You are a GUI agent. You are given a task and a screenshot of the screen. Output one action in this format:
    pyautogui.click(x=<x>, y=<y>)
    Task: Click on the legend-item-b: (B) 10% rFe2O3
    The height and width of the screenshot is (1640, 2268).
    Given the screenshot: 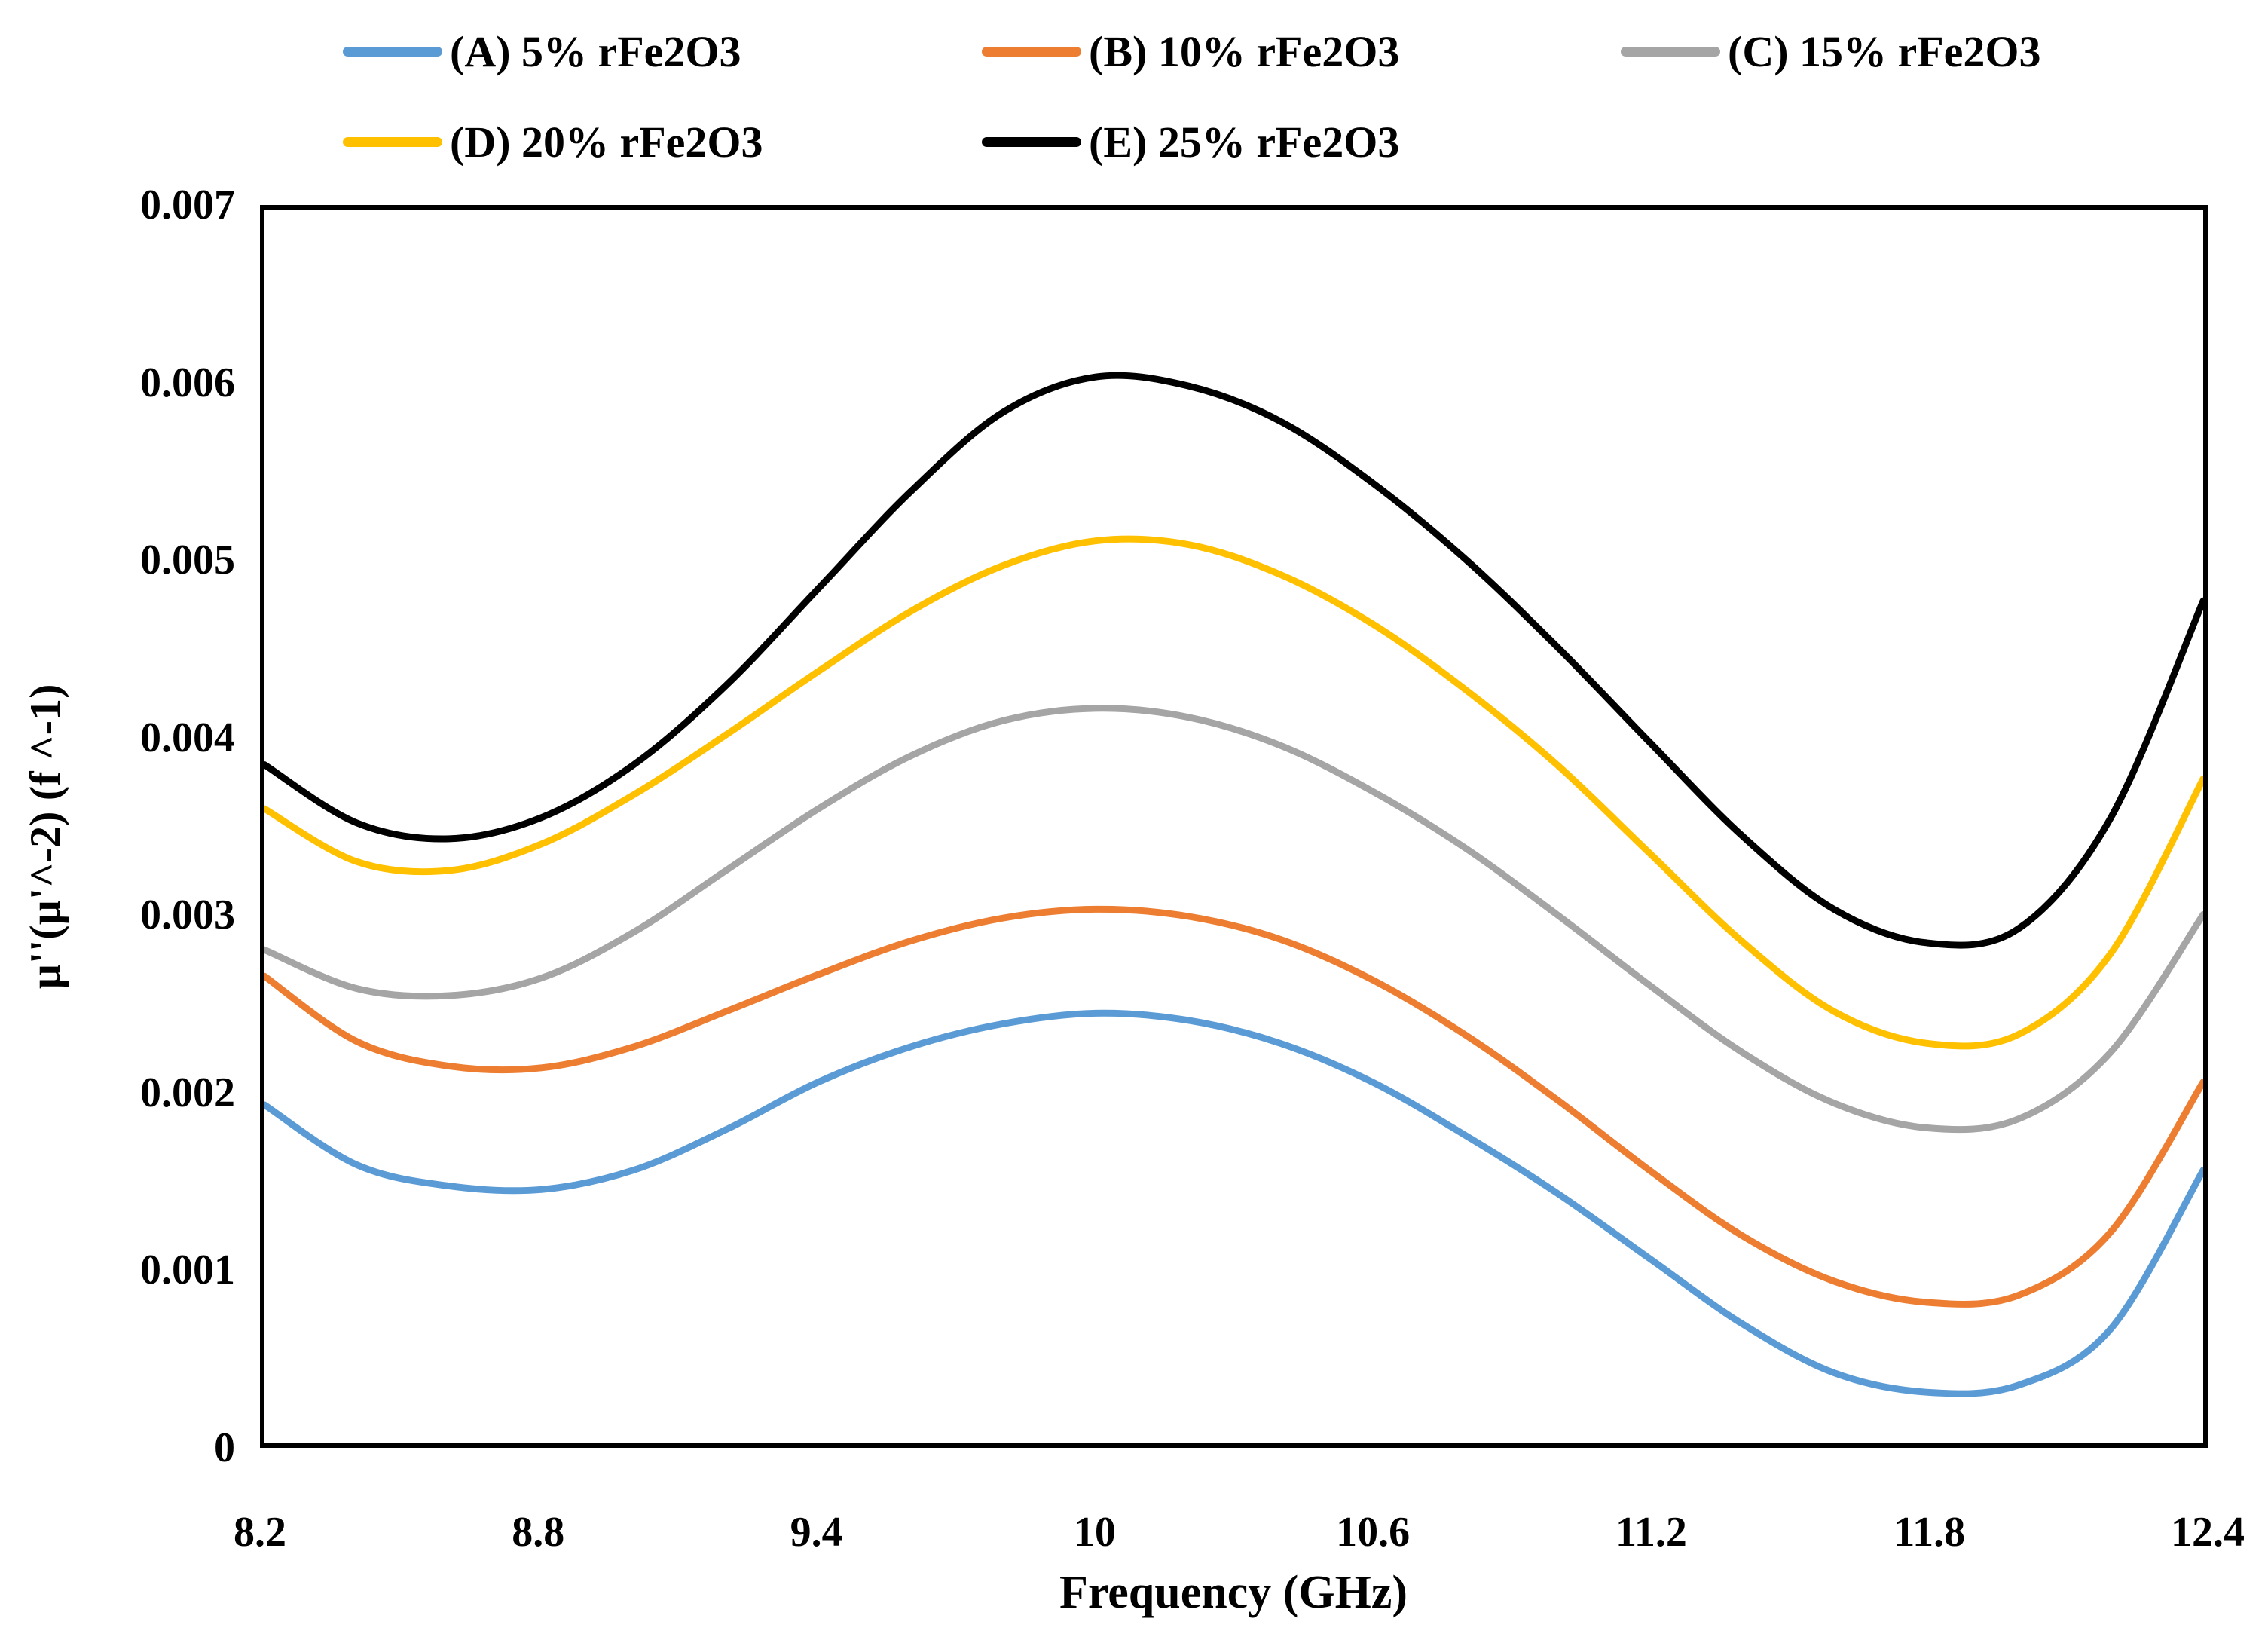 What is the action you would take?
    pyautogui.click(x=1301, y=51)
    